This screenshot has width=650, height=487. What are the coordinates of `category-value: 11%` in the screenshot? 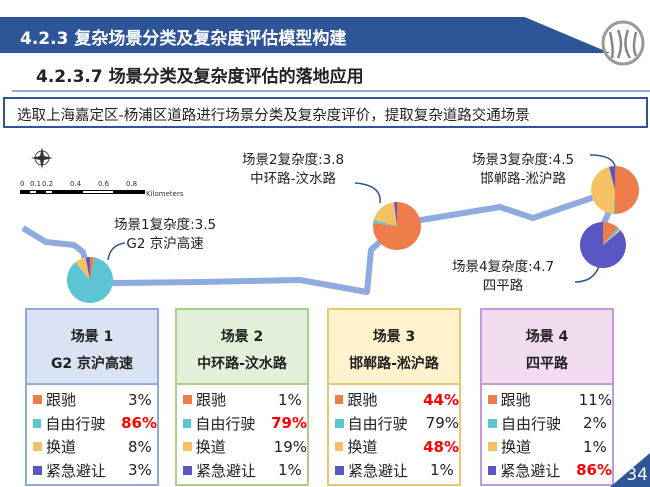 It's located at (595, 399).